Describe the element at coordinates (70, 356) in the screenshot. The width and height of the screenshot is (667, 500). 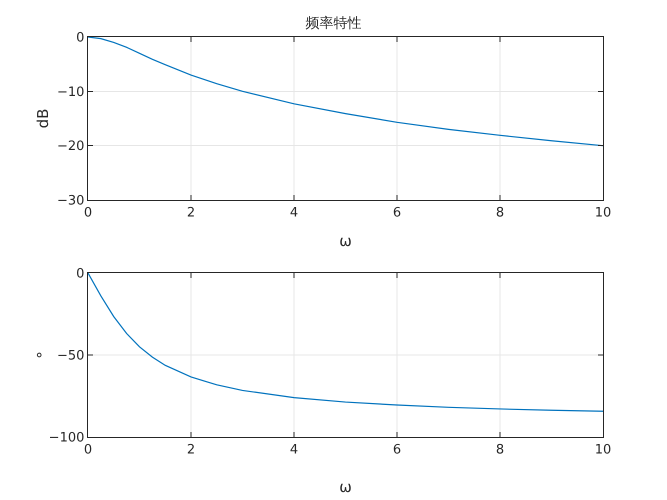
I see `y-tick-label: −50` at that location.